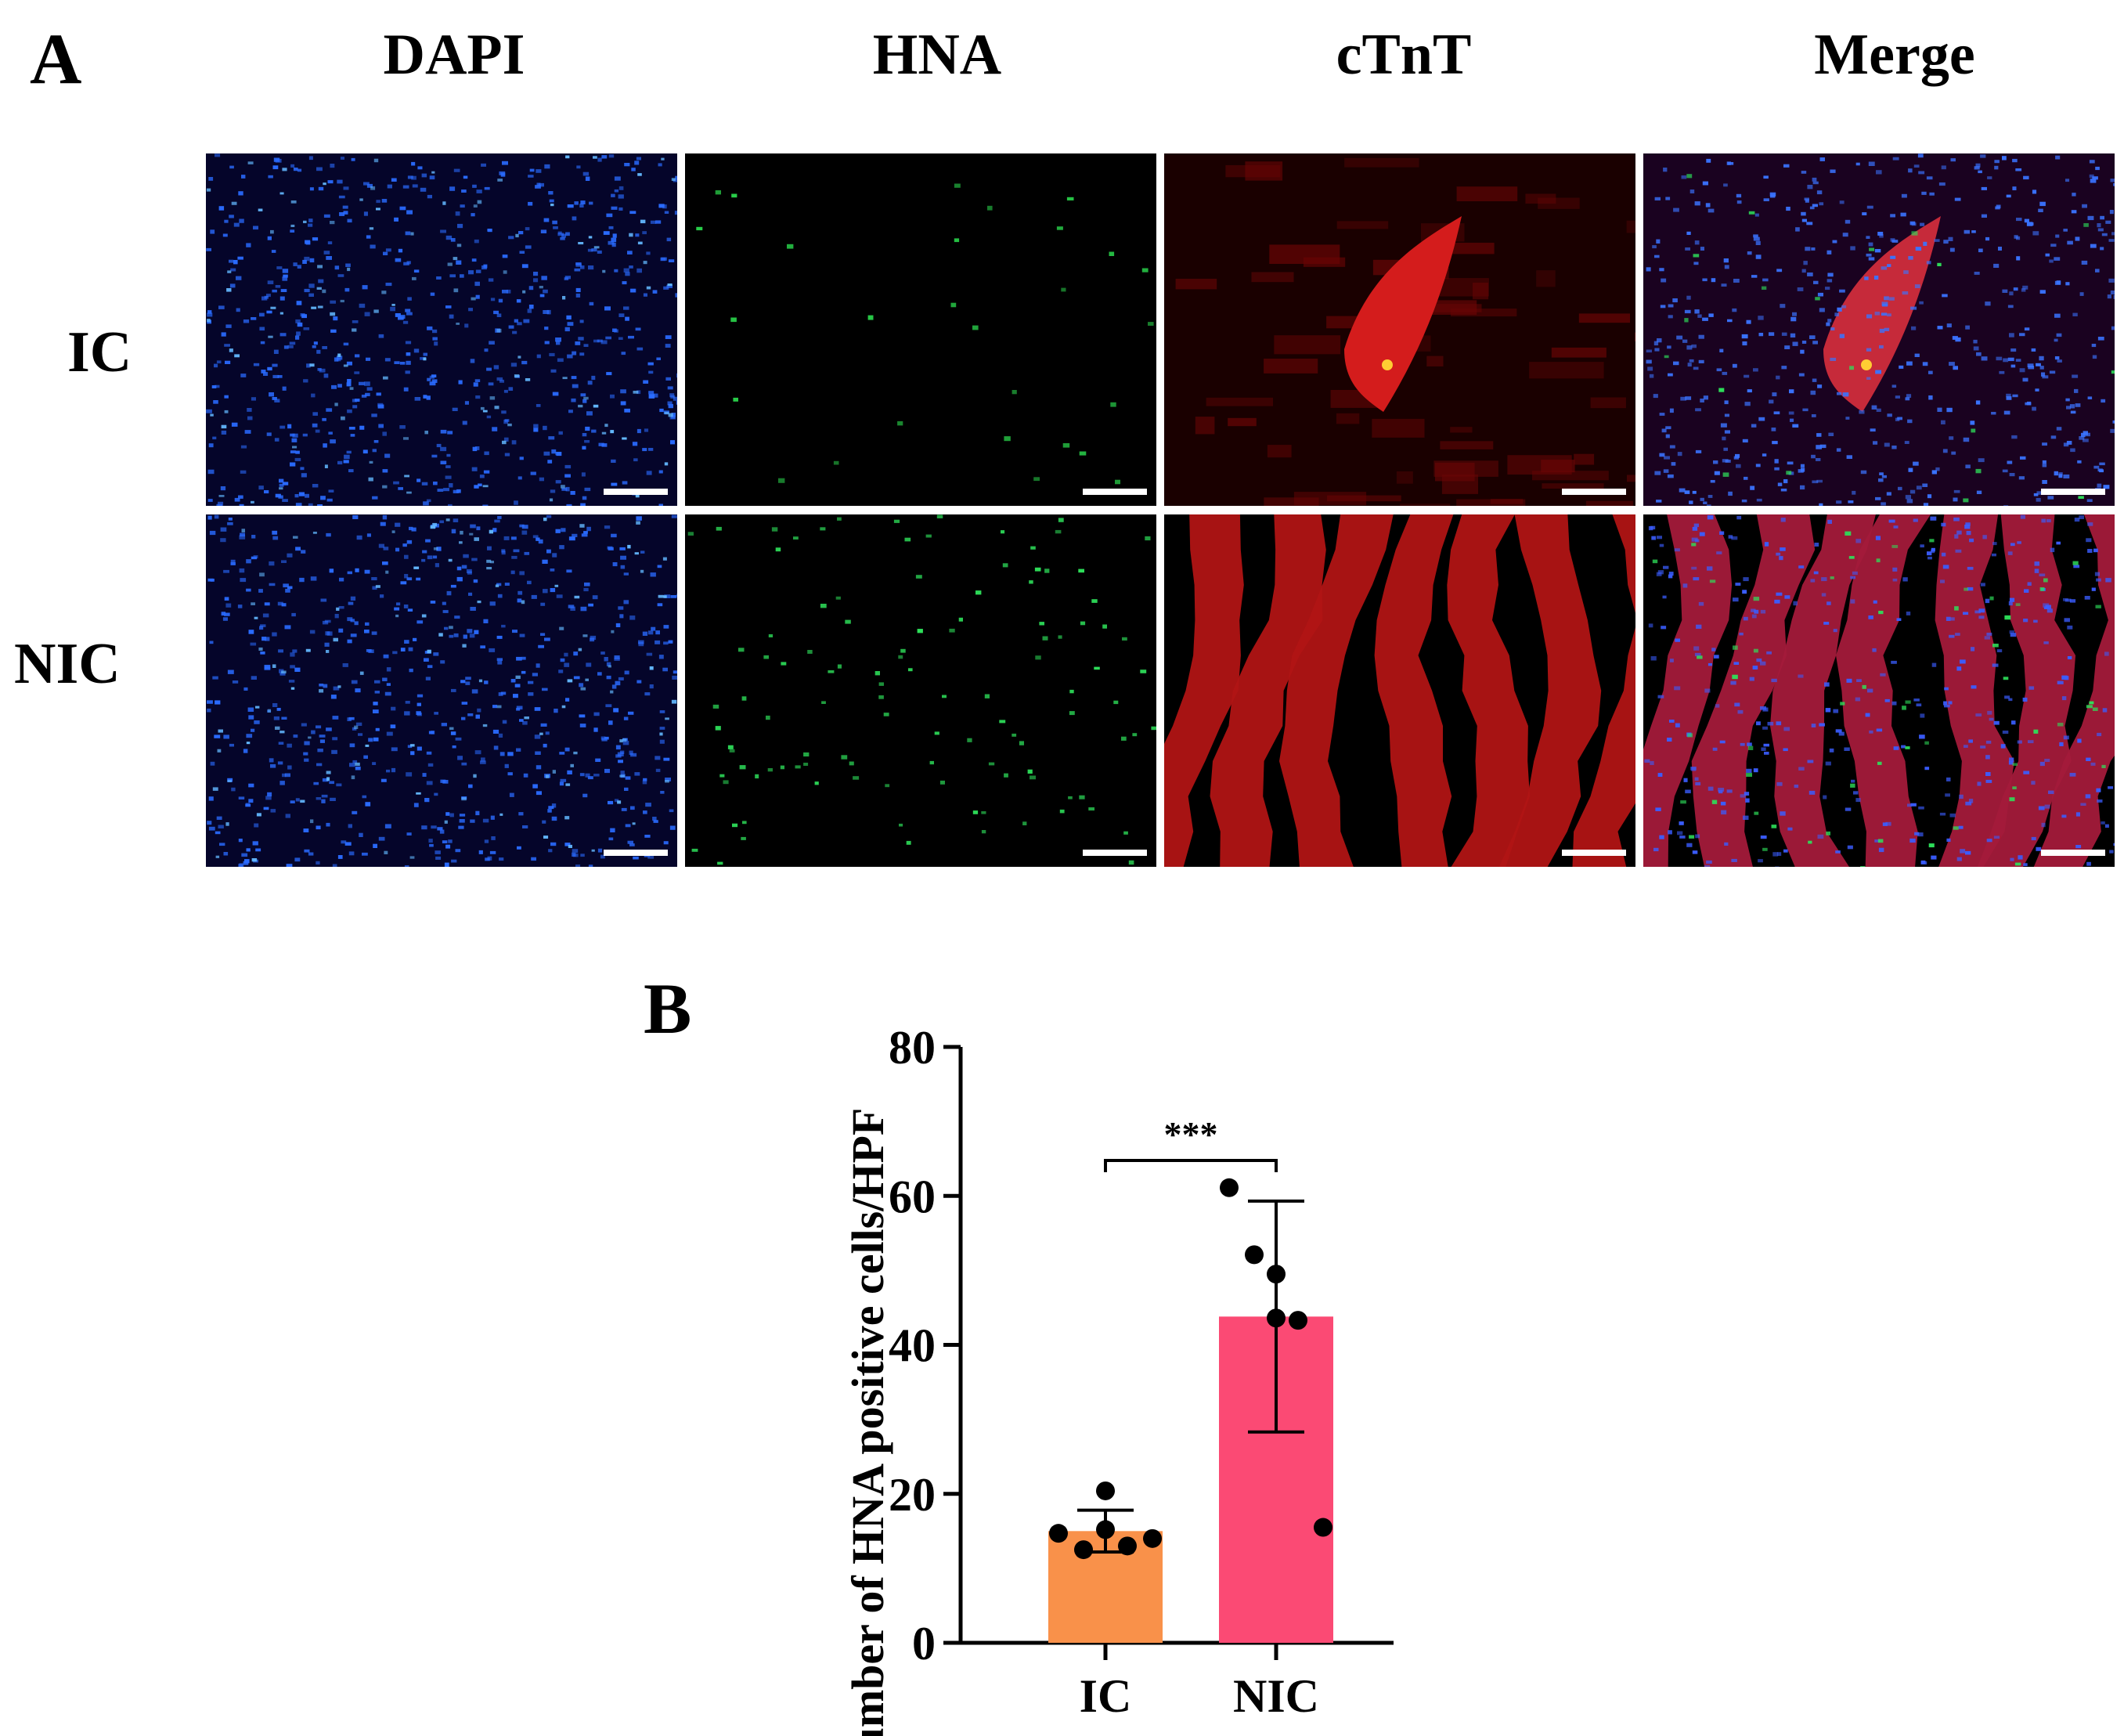 Image resolution: width=2124 pixels, height=1736 pixels. I want to click on micrograph-nic-merge, so click(1879, 690).